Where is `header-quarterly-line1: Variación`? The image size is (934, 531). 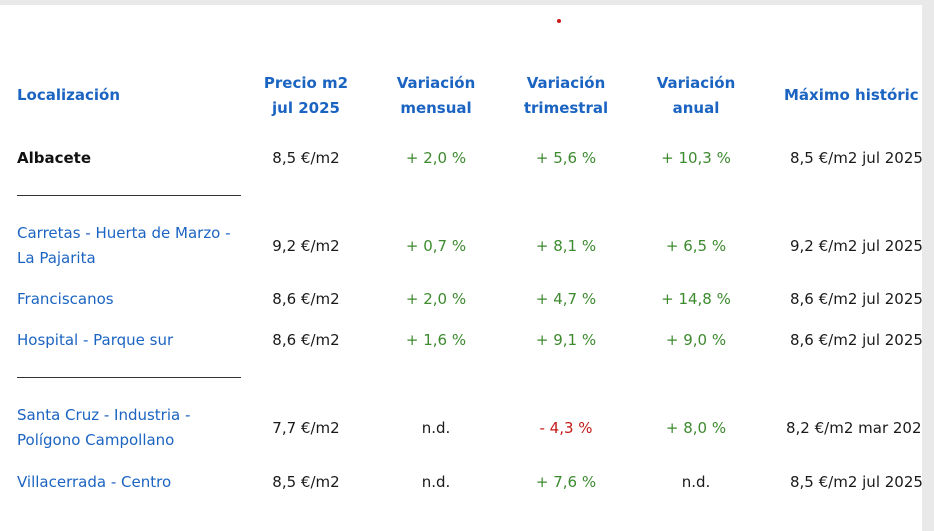 header-quarterly-line1: Variación is located at coordinates (566, 83).